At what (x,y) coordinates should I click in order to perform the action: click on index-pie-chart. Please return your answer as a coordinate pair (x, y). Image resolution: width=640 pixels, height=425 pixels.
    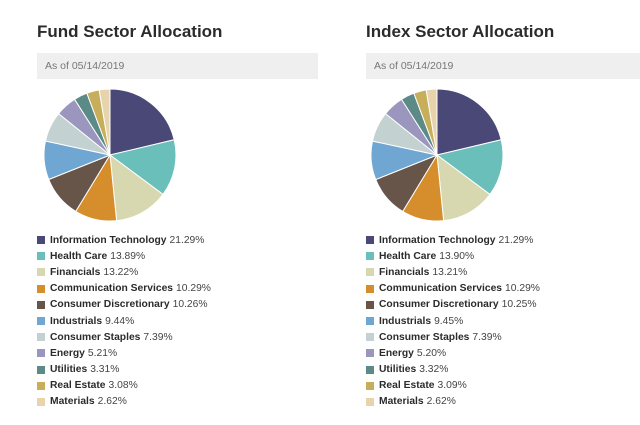
    Looking at the image, I should click on (437, 155).